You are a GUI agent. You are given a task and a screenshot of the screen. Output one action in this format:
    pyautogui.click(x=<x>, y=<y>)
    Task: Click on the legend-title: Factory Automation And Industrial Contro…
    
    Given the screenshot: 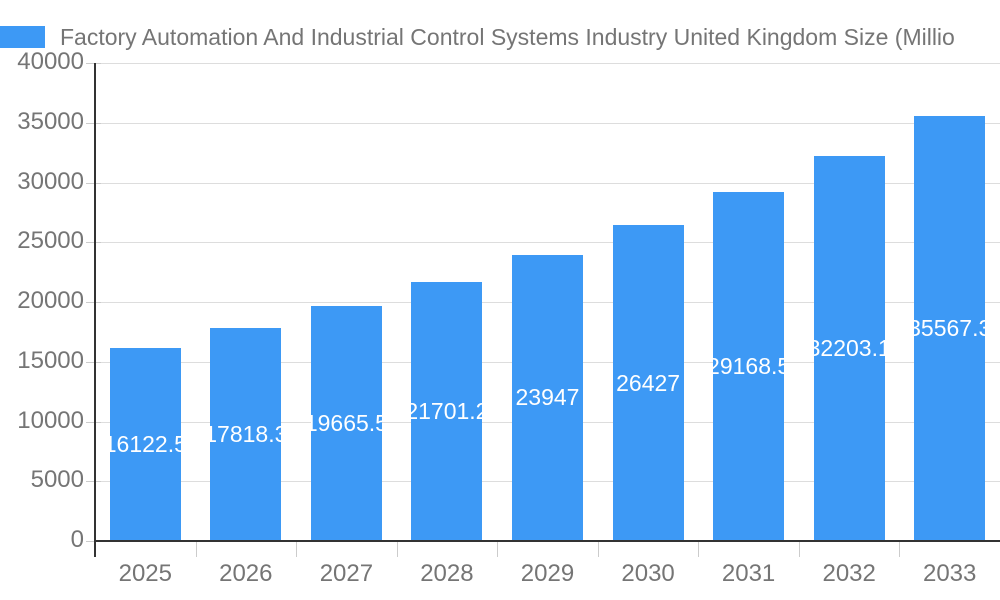 What is the action you would take?
    pyautogui.click(x=507, y=37)
    